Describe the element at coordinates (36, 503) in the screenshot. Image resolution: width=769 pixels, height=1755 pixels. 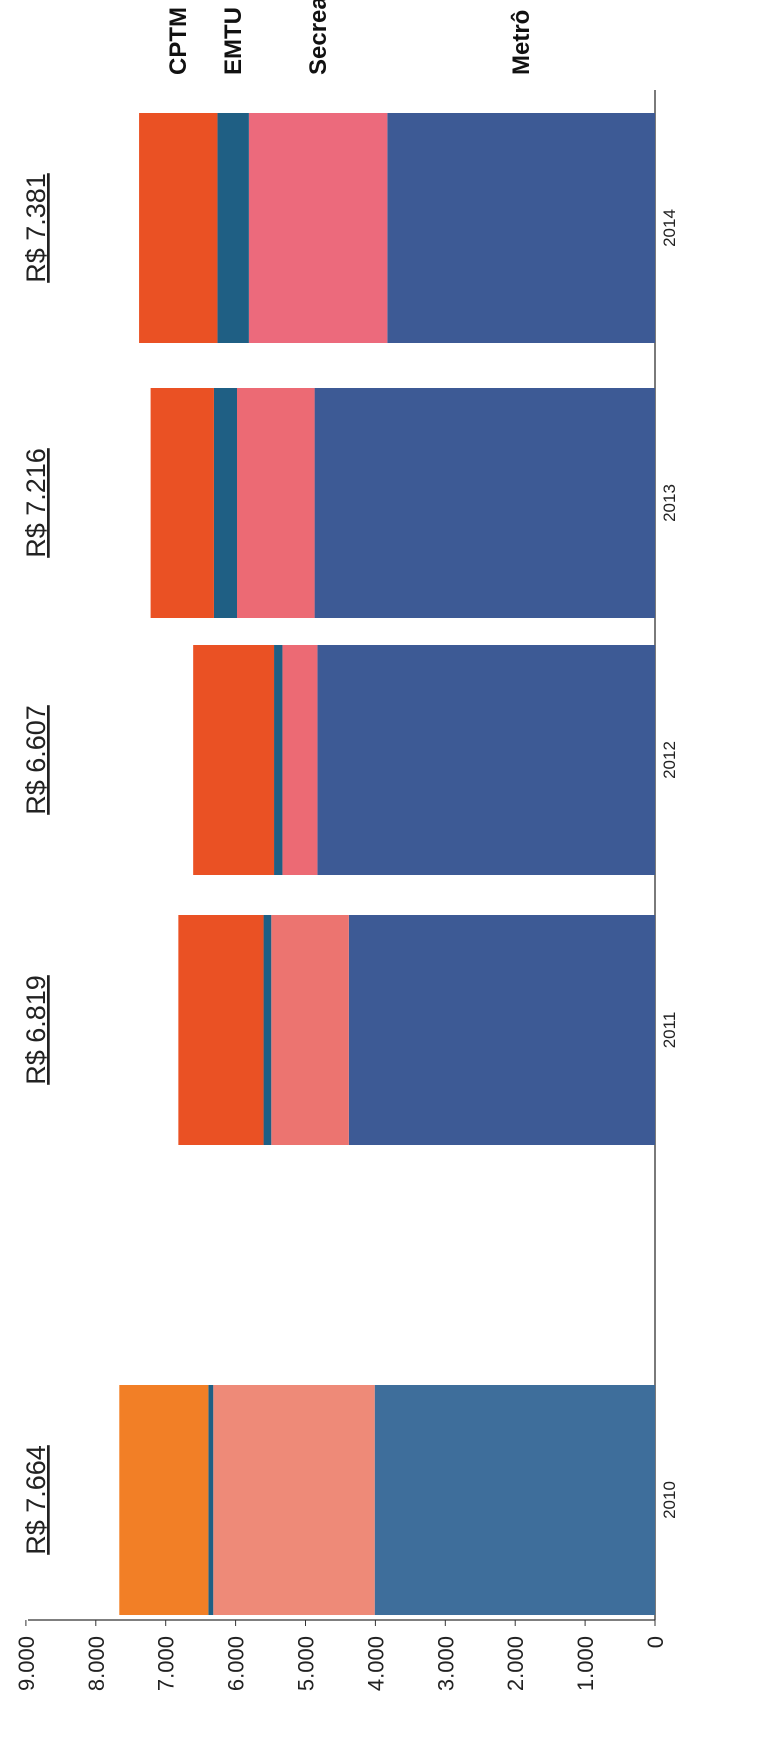
I see `total-label: R$ 7.216` at that location.